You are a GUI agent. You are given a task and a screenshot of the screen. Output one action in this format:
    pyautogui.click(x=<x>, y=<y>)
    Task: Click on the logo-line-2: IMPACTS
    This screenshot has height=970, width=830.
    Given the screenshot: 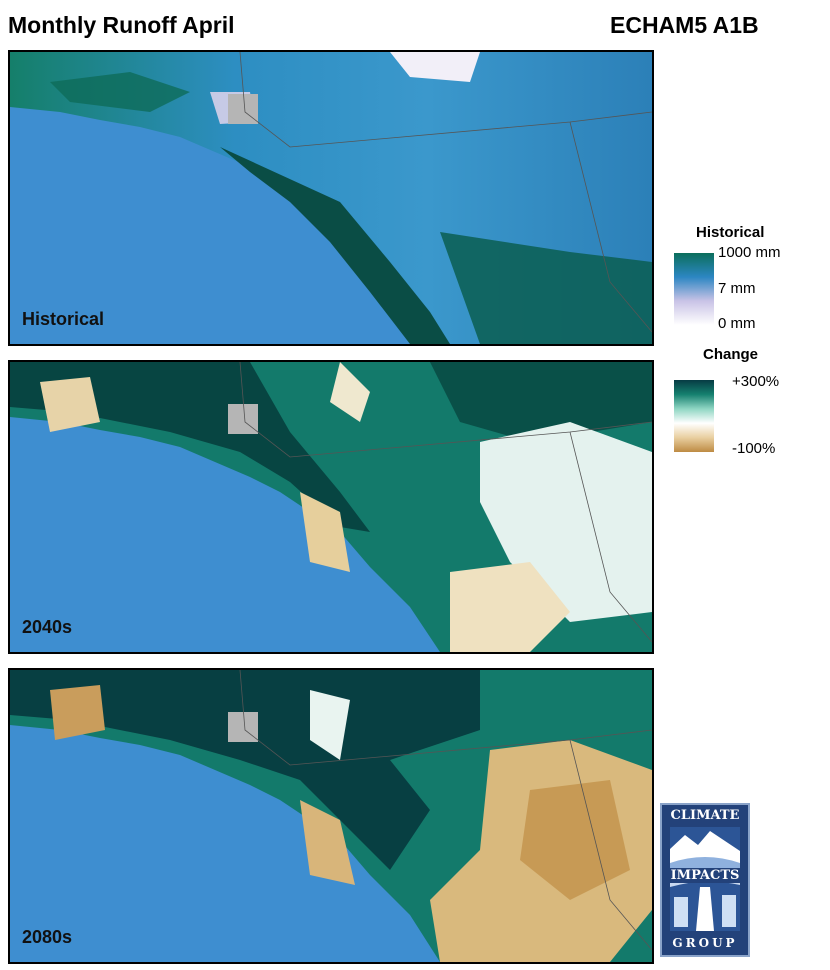 What is the action you would take?
    pyautogui.click(x=705, y=875)
    